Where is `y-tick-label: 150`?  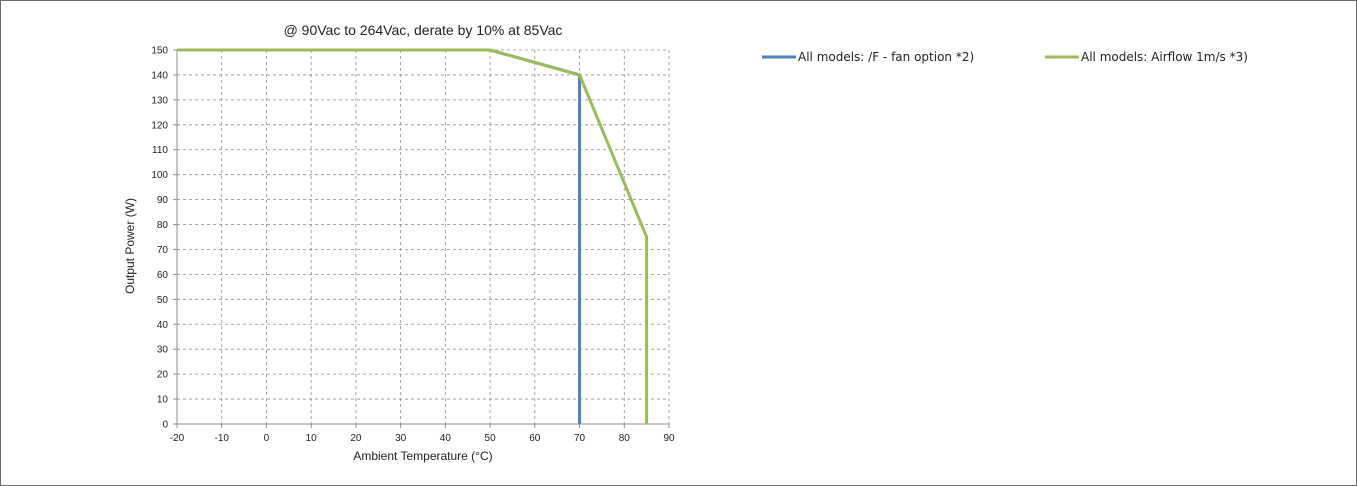 y-tick-label: 150 is located at coordinates (159, 51).